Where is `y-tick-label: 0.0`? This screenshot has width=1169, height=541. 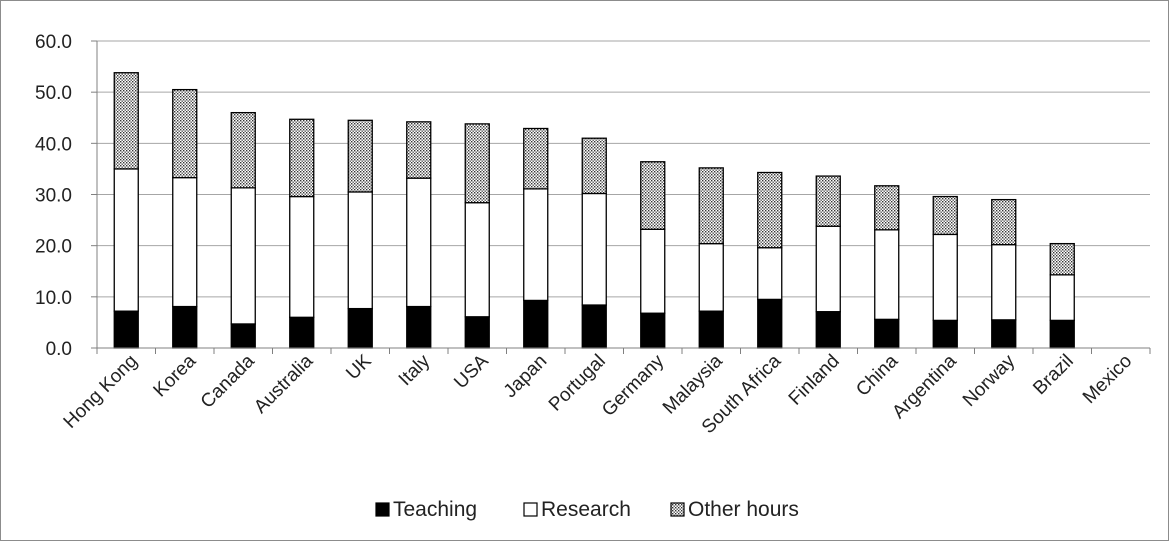 y-tick-label: 0.0 is located at coordinates (59, 349).